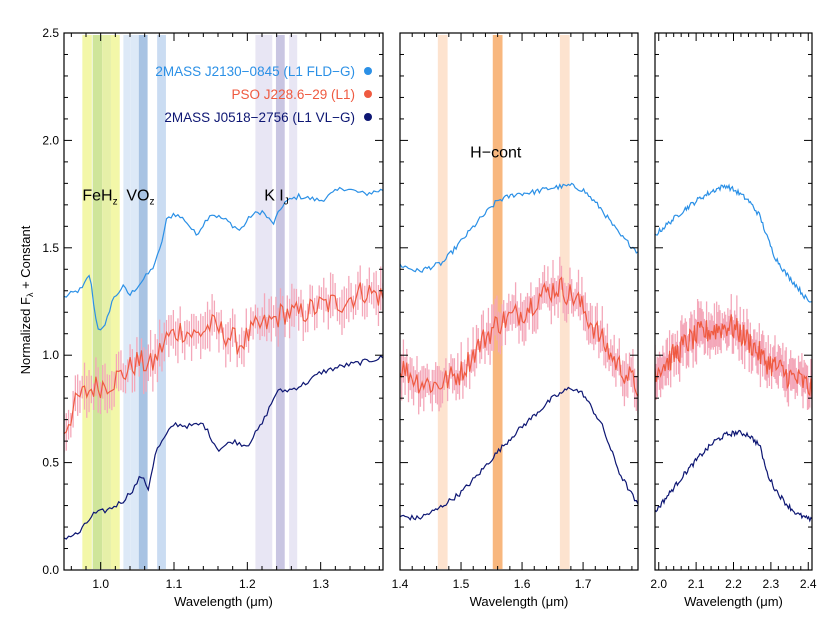 This screenshot has width=830, height=633. What do you see at coordinates (25, 258) in the screenshot?
I see `y-axis-title-tail: + Constant` at bounding box center [25, 258].